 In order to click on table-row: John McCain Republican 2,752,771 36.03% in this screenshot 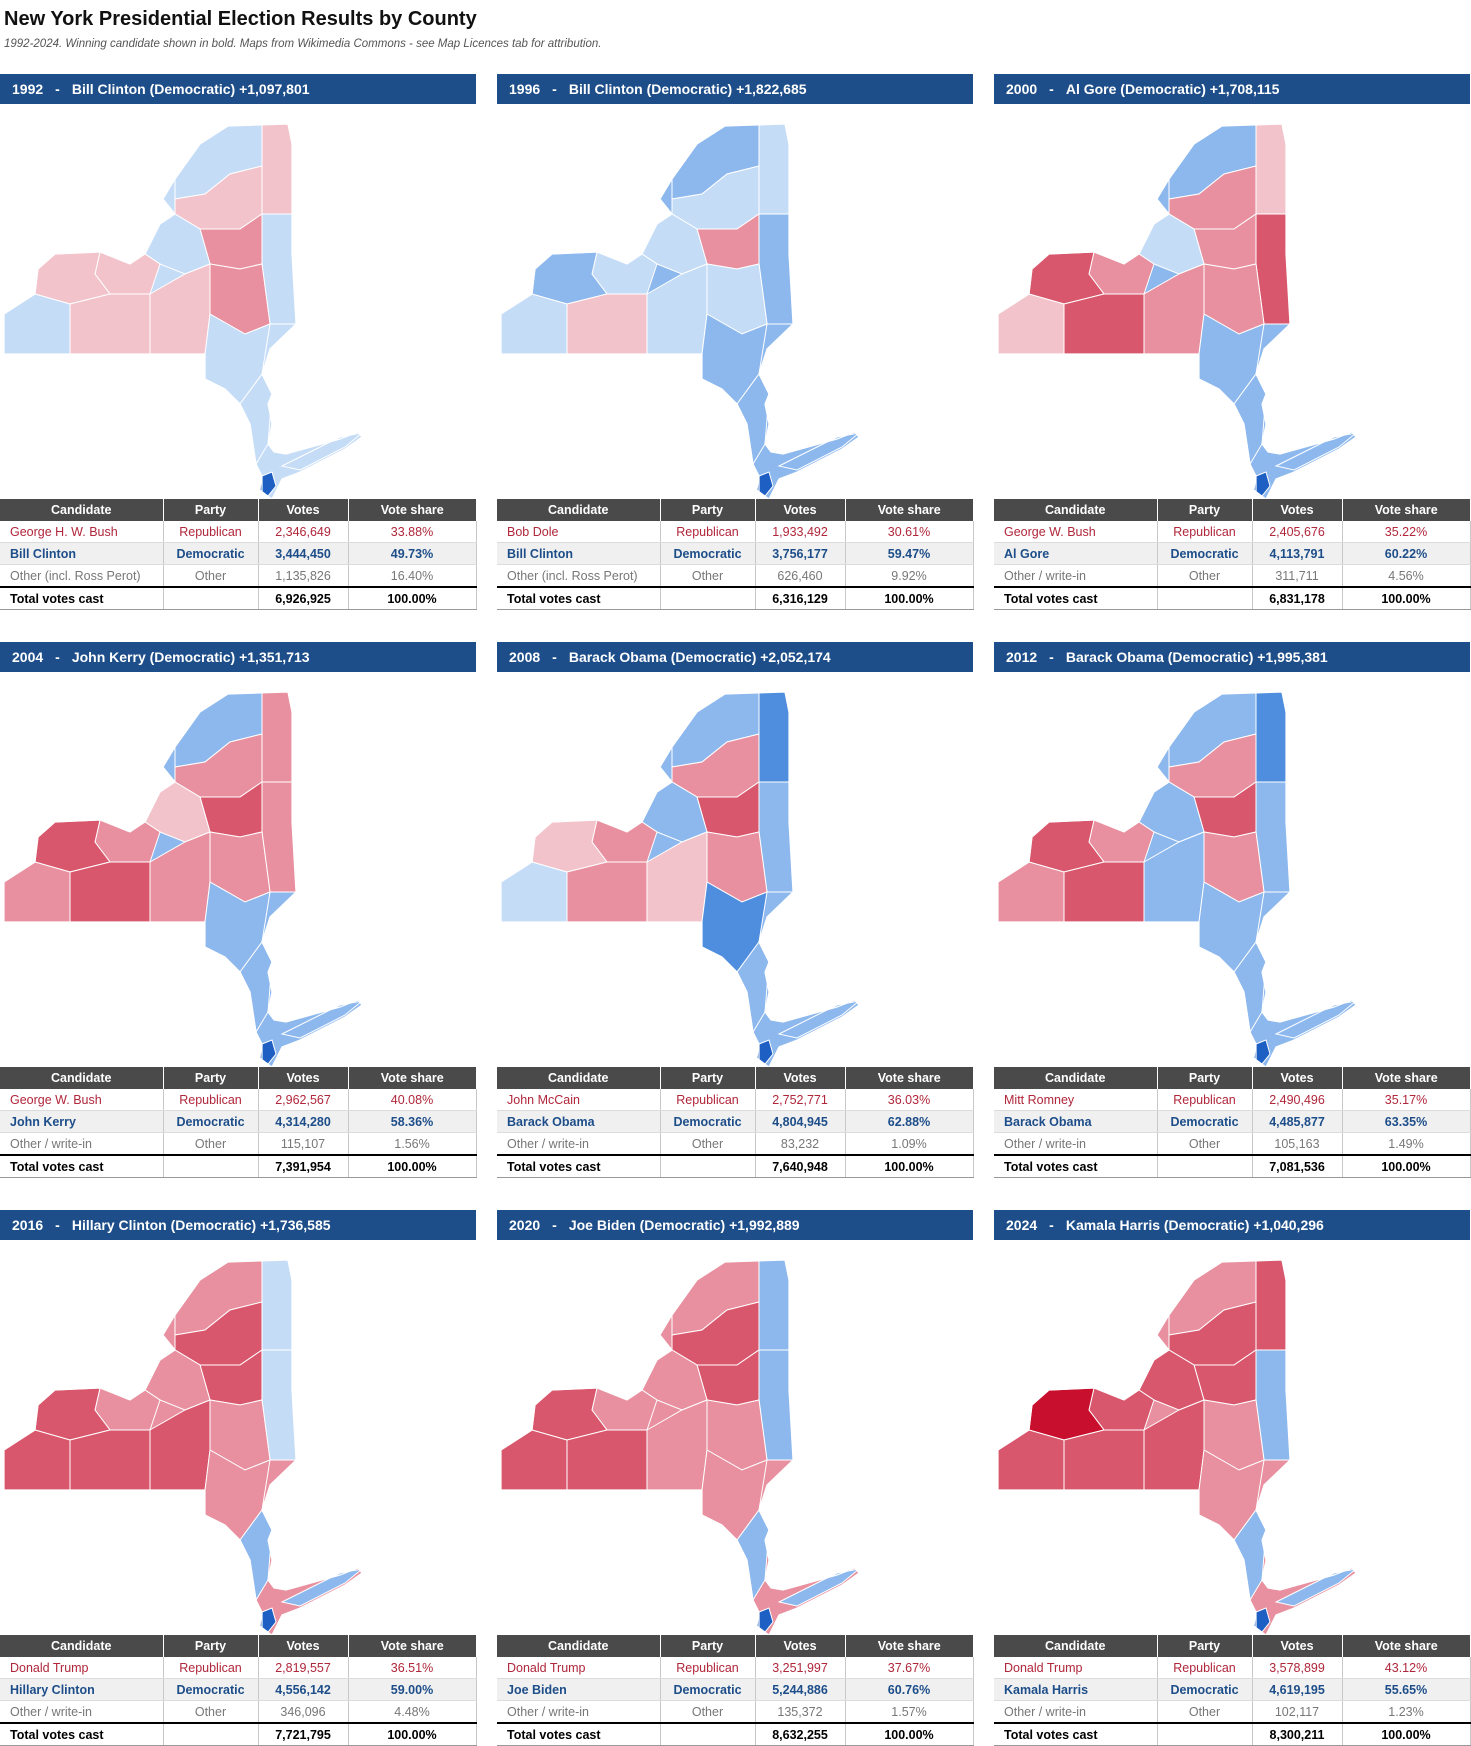, I will do `click(735, 1100)`.